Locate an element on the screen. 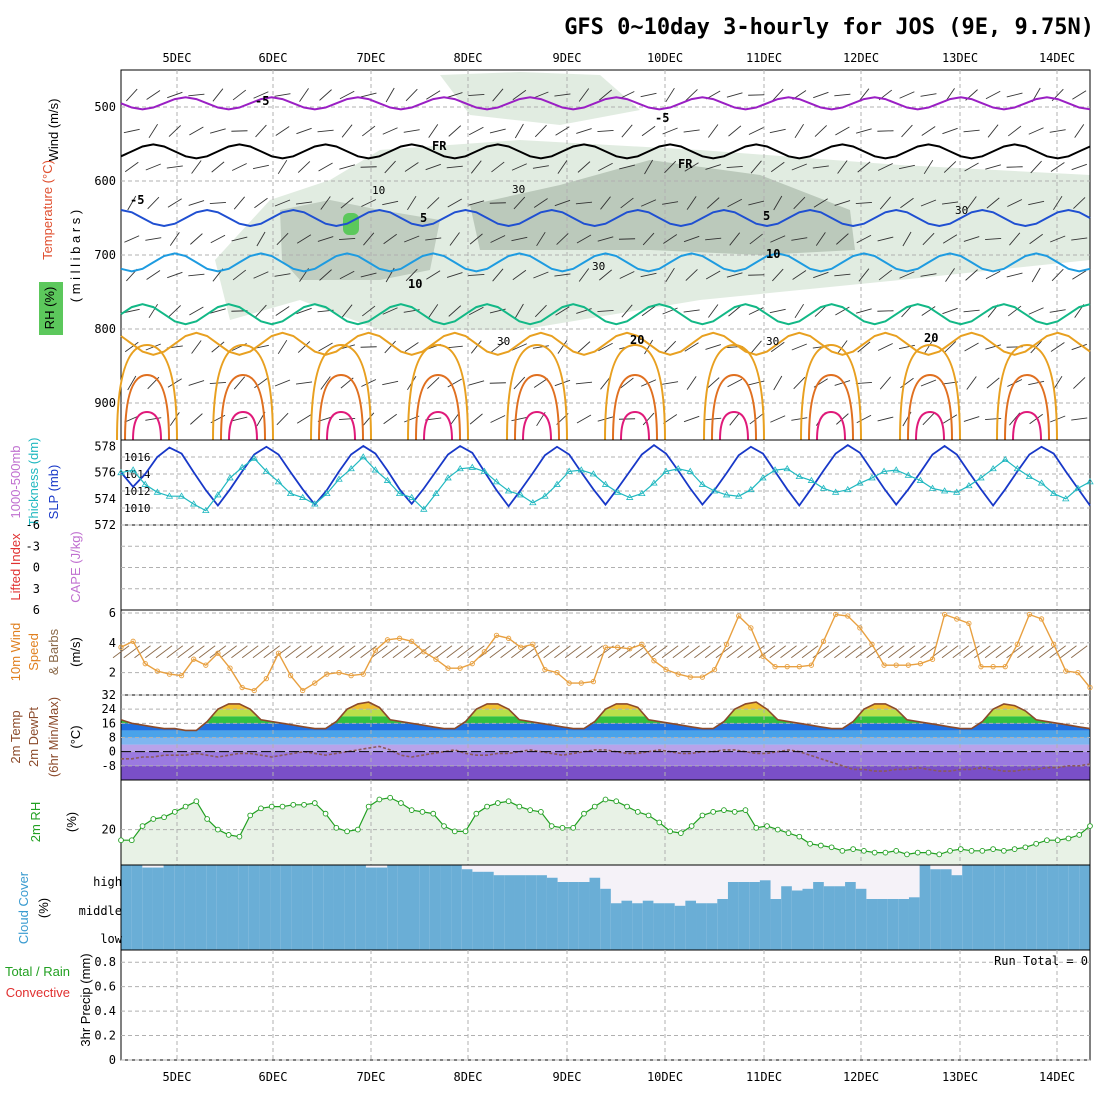 The height and width of the screenshot is (1100, 1100). slp-tick: 1016 is located at coordinates (137, 457).